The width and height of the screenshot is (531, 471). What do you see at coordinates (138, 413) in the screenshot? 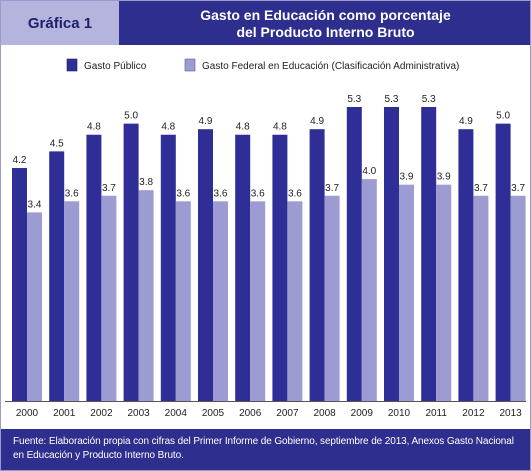
I see `x-tick-label-2003: 2003` at bounding box center [138, 413].